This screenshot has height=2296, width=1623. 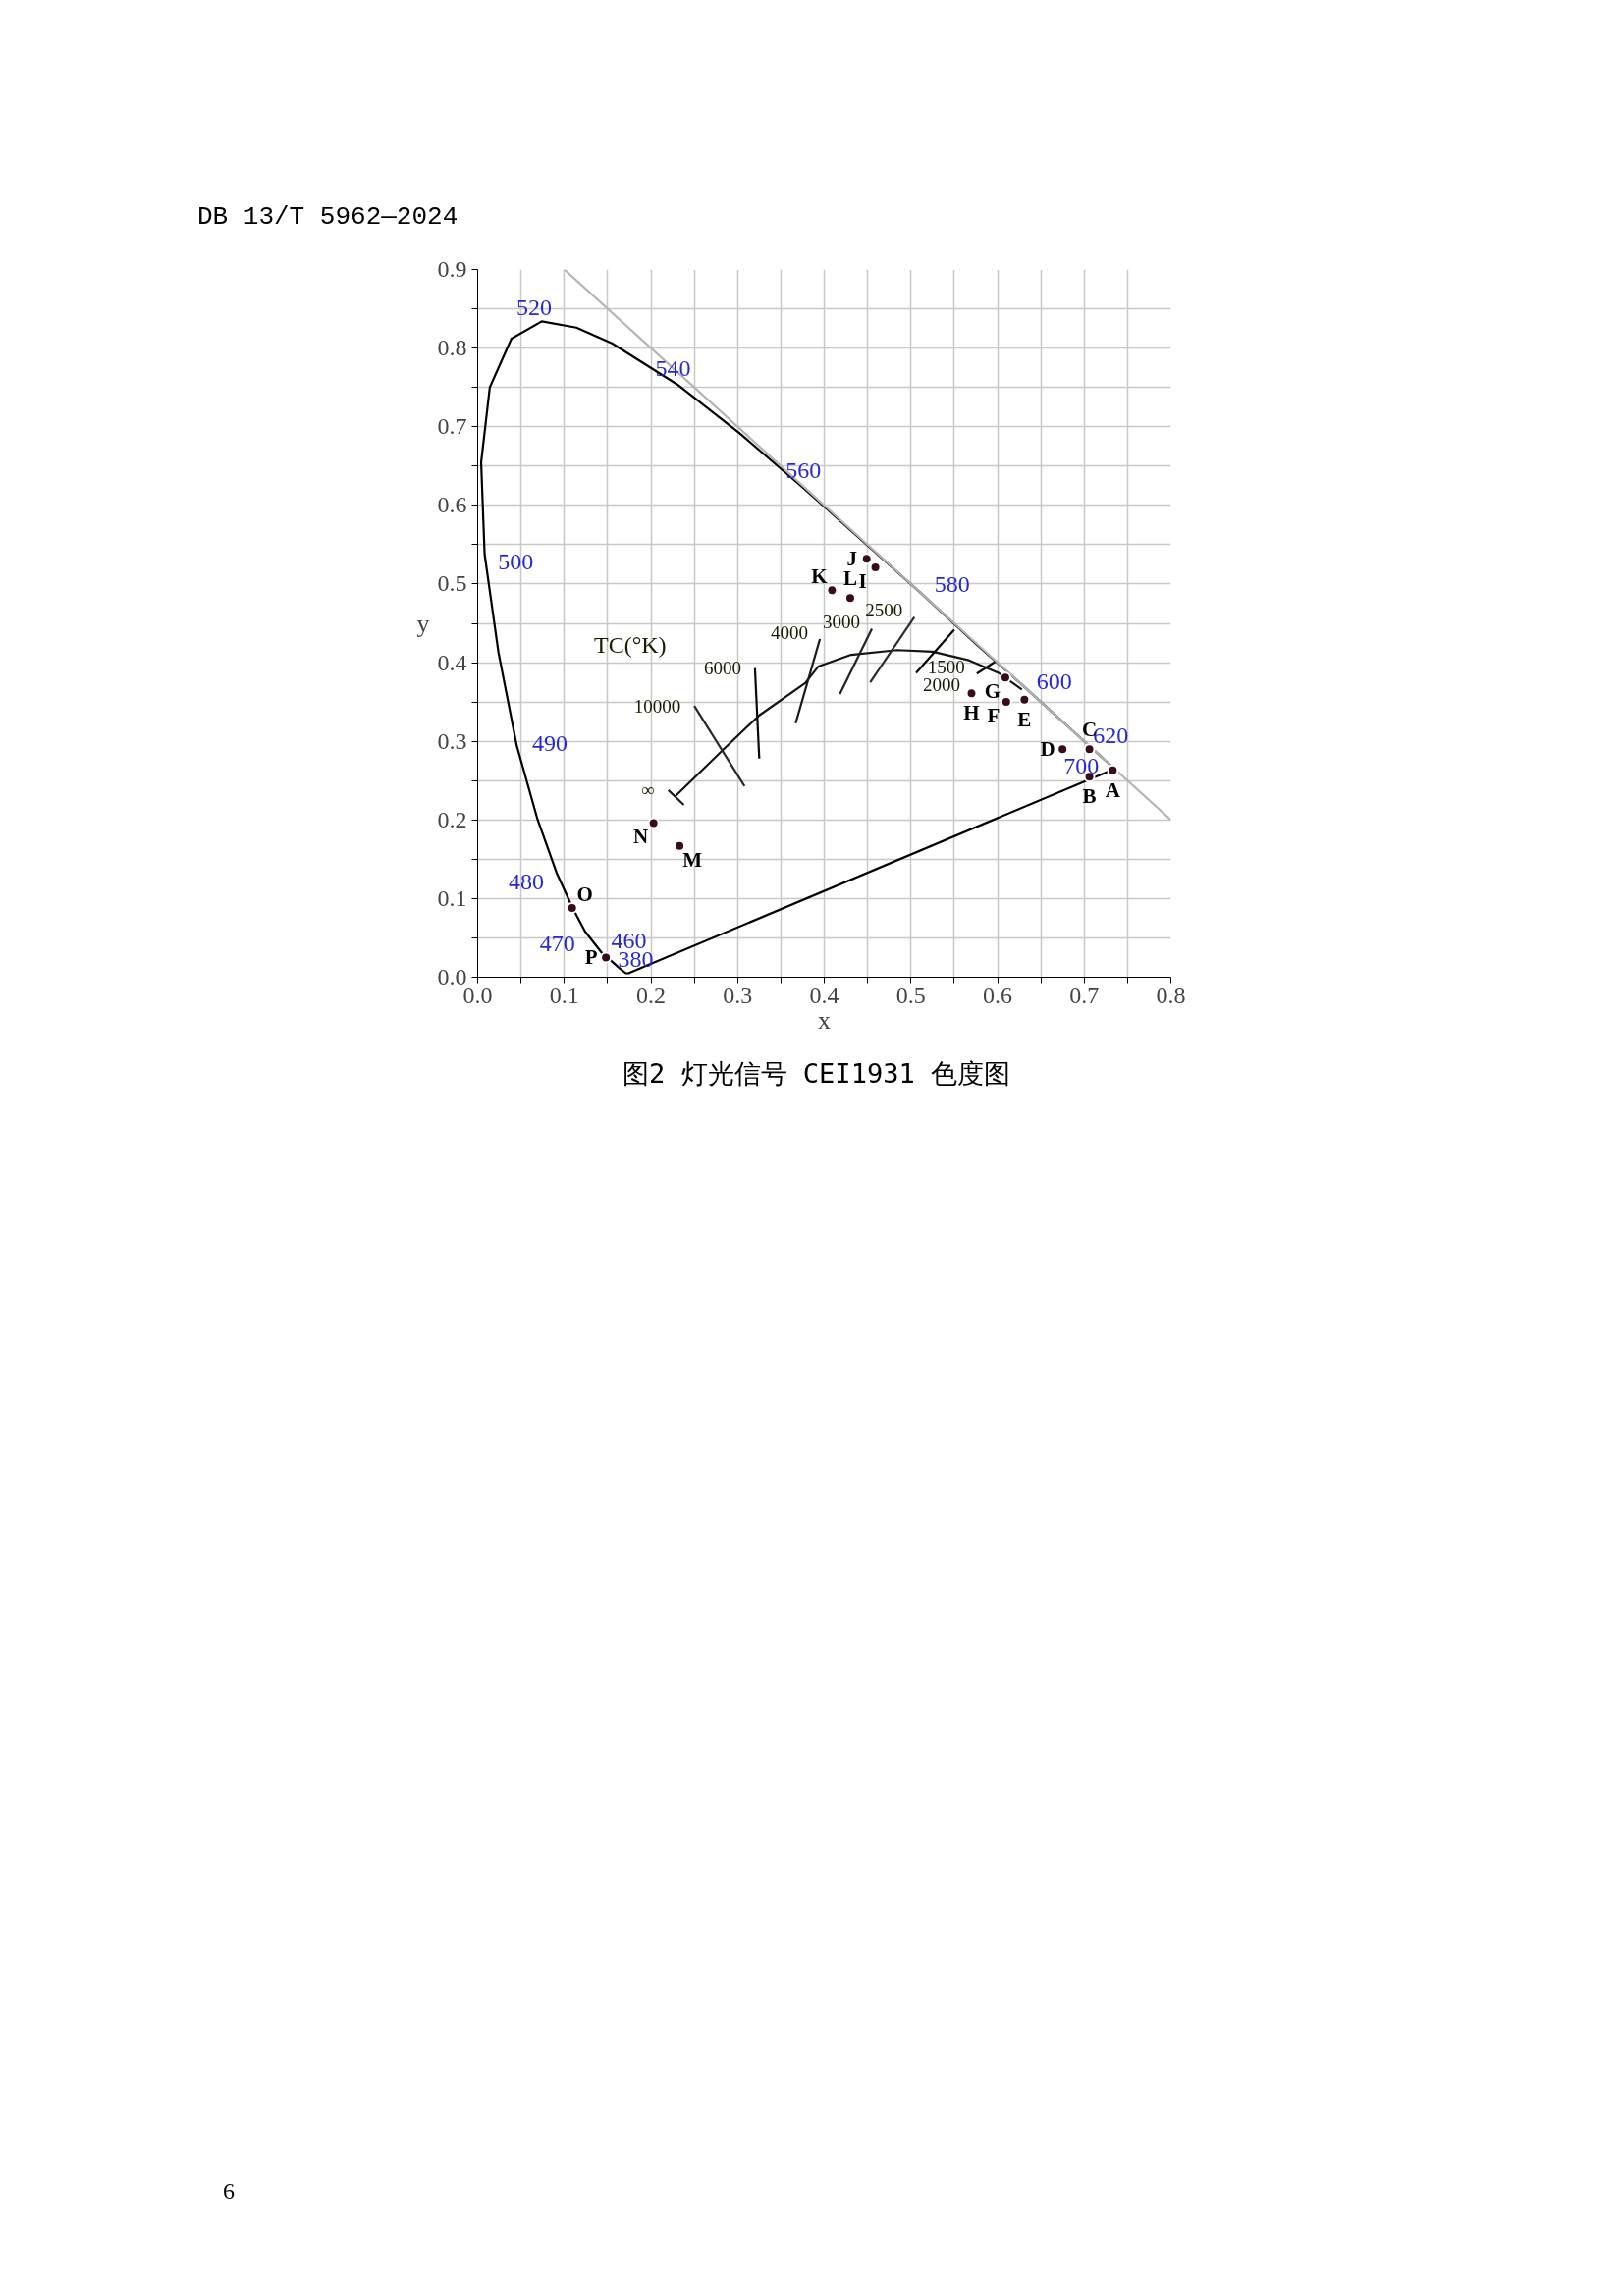 What do you see at coordinates (722, 668) in the screenshot?
I see `annotation: 6000` at bounding box center [722, 668].